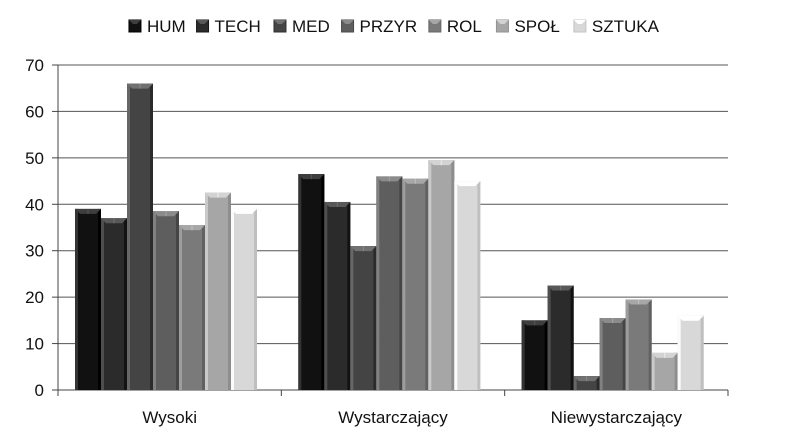  I want to click on y-tick-label: 10, so click(34, 344).